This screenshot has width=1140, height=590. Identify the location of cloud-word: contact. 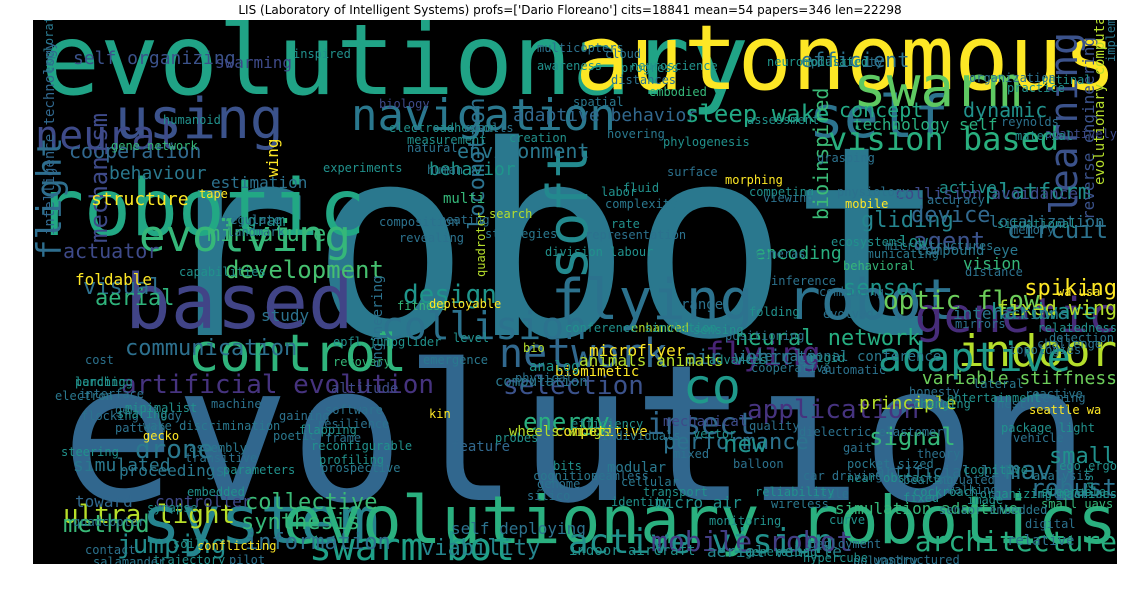
(110, 550).